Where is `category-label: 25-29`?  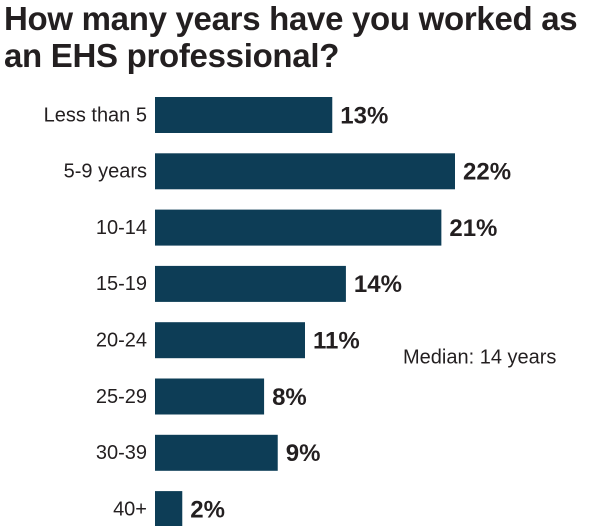 category-label: 25-29 is located at coordinates (121, 397).